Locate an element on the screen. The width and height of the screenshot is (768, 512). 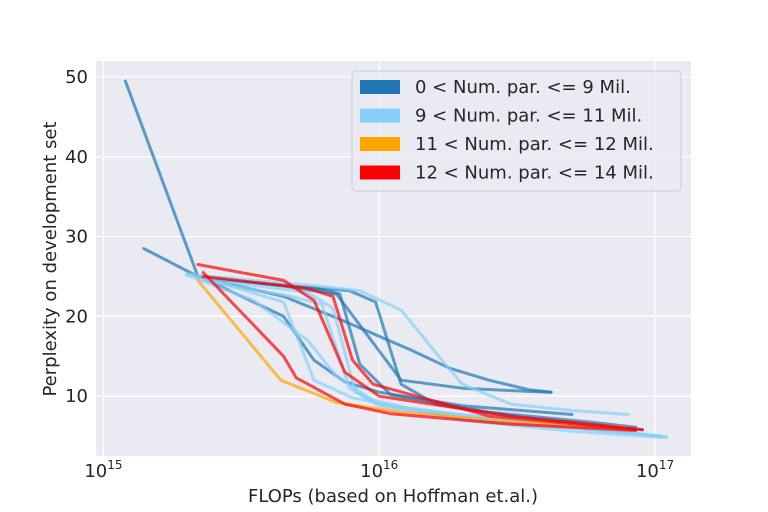
y-tick-label-1: 20 is located at coordinates (76, 316).